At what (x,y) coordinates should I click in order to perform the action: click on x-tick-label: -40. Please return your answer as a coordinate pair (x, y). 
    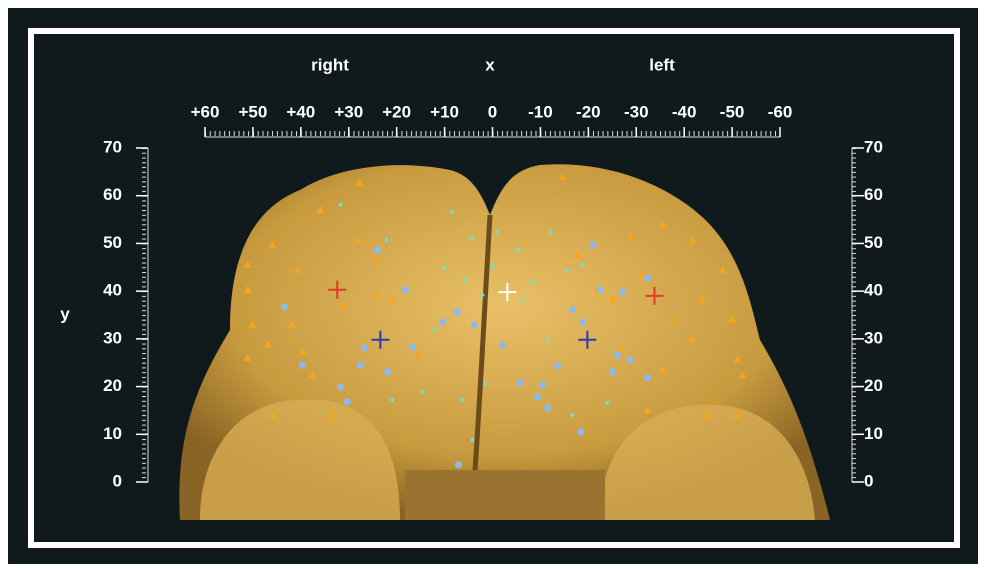
    Looking at the image, I should click on (684, 111).